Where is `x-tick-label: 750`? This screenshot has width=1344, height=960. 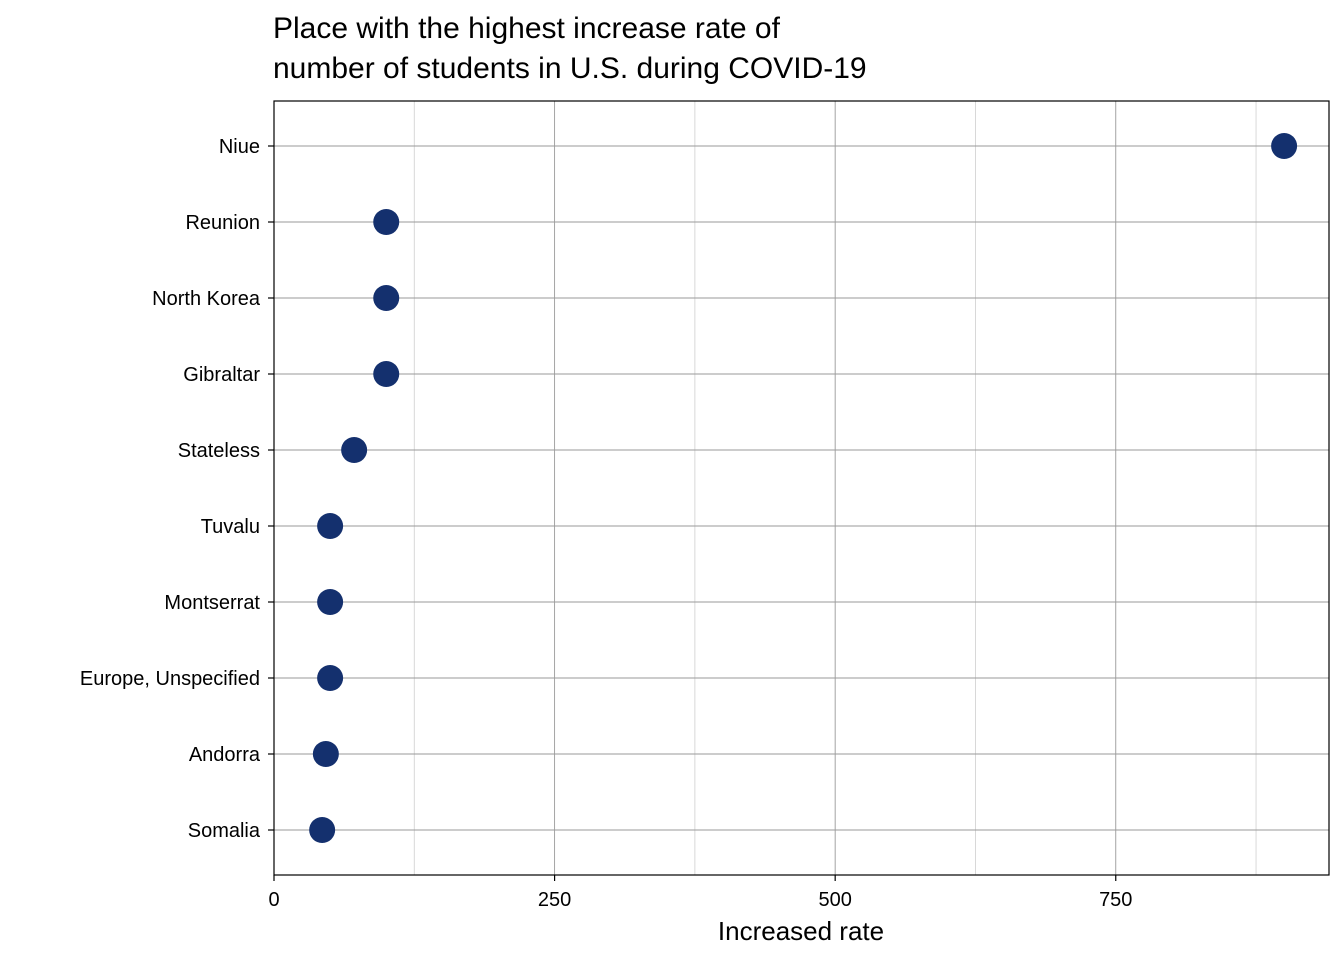 x-tick-label: 750 is located at coordinates (1115, 900).